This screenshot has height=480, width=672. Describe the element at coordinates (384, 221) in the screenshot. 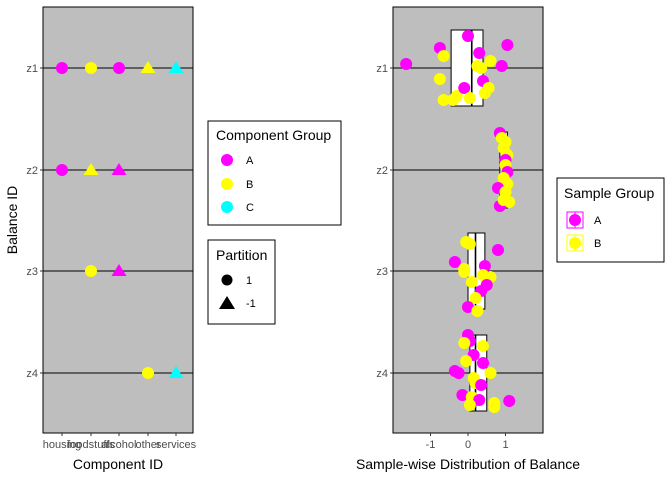

I see `right-y-ticks: z1 z2 z3 z4` at that location.